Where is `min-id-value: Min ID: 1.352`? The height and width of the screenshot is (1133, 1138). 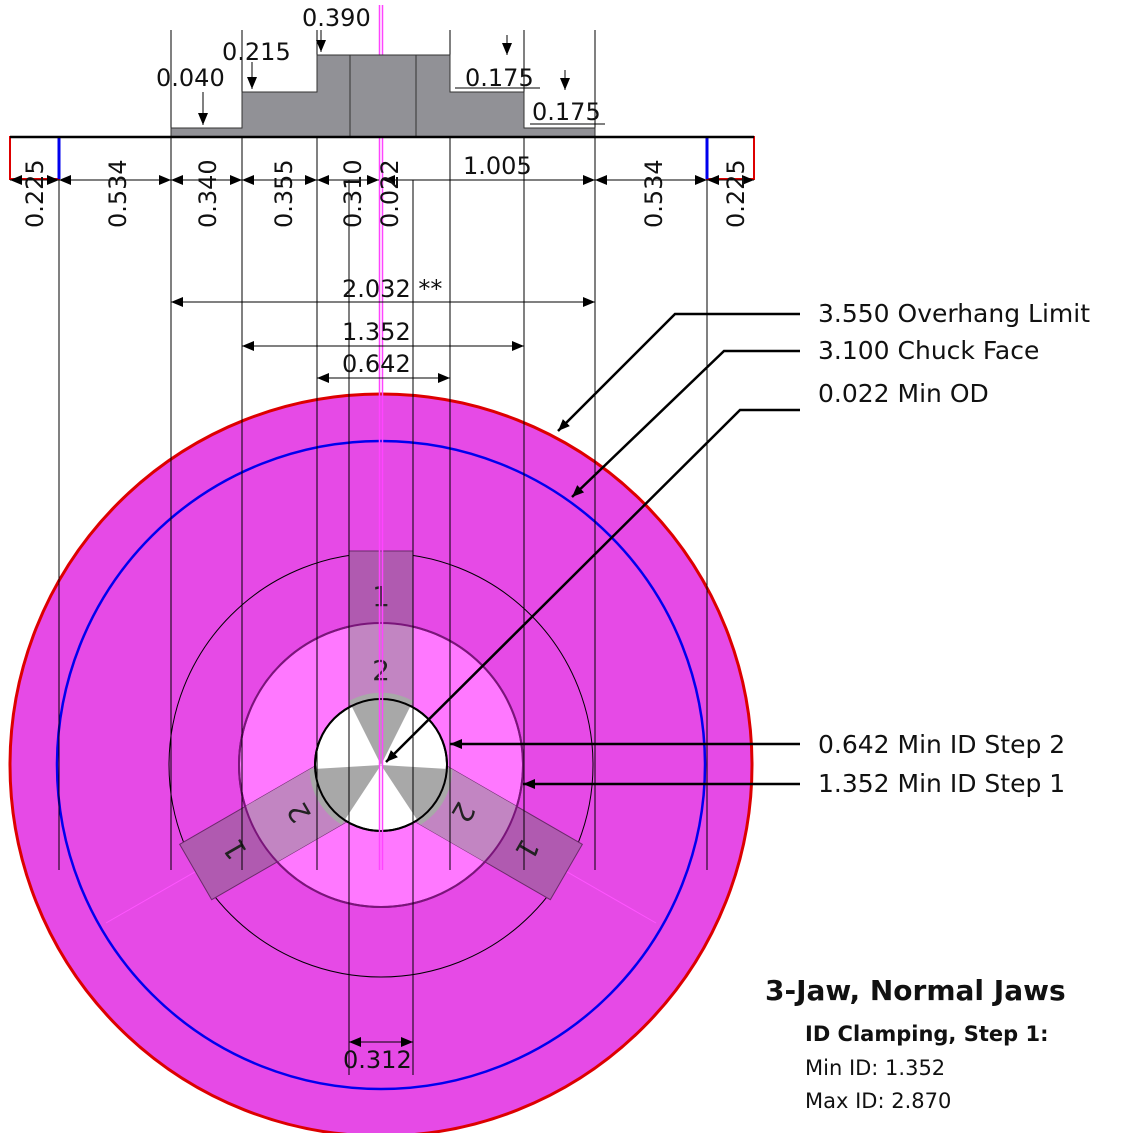
min-id-value: Min ID: 1.352 is located at coordinates (875, 1068).